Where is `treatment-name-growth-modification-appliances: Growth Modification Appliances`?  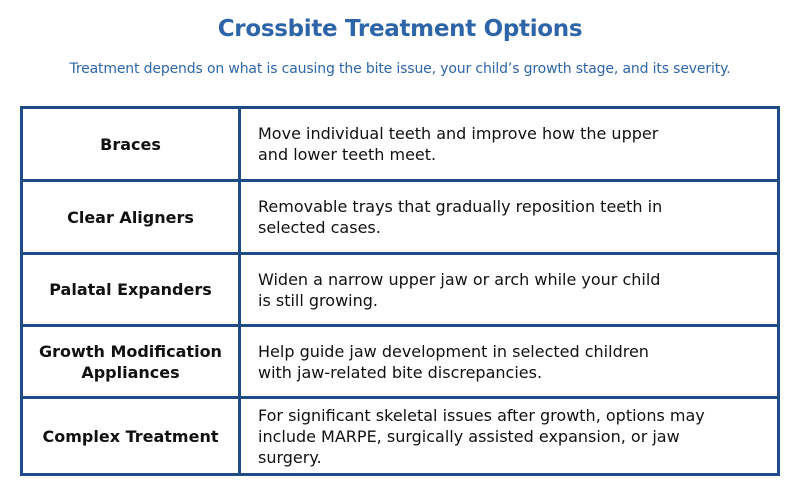 treatment-name-growth-modification-appliances: Growth Modification Appliances is located at coordinates (132, 363).